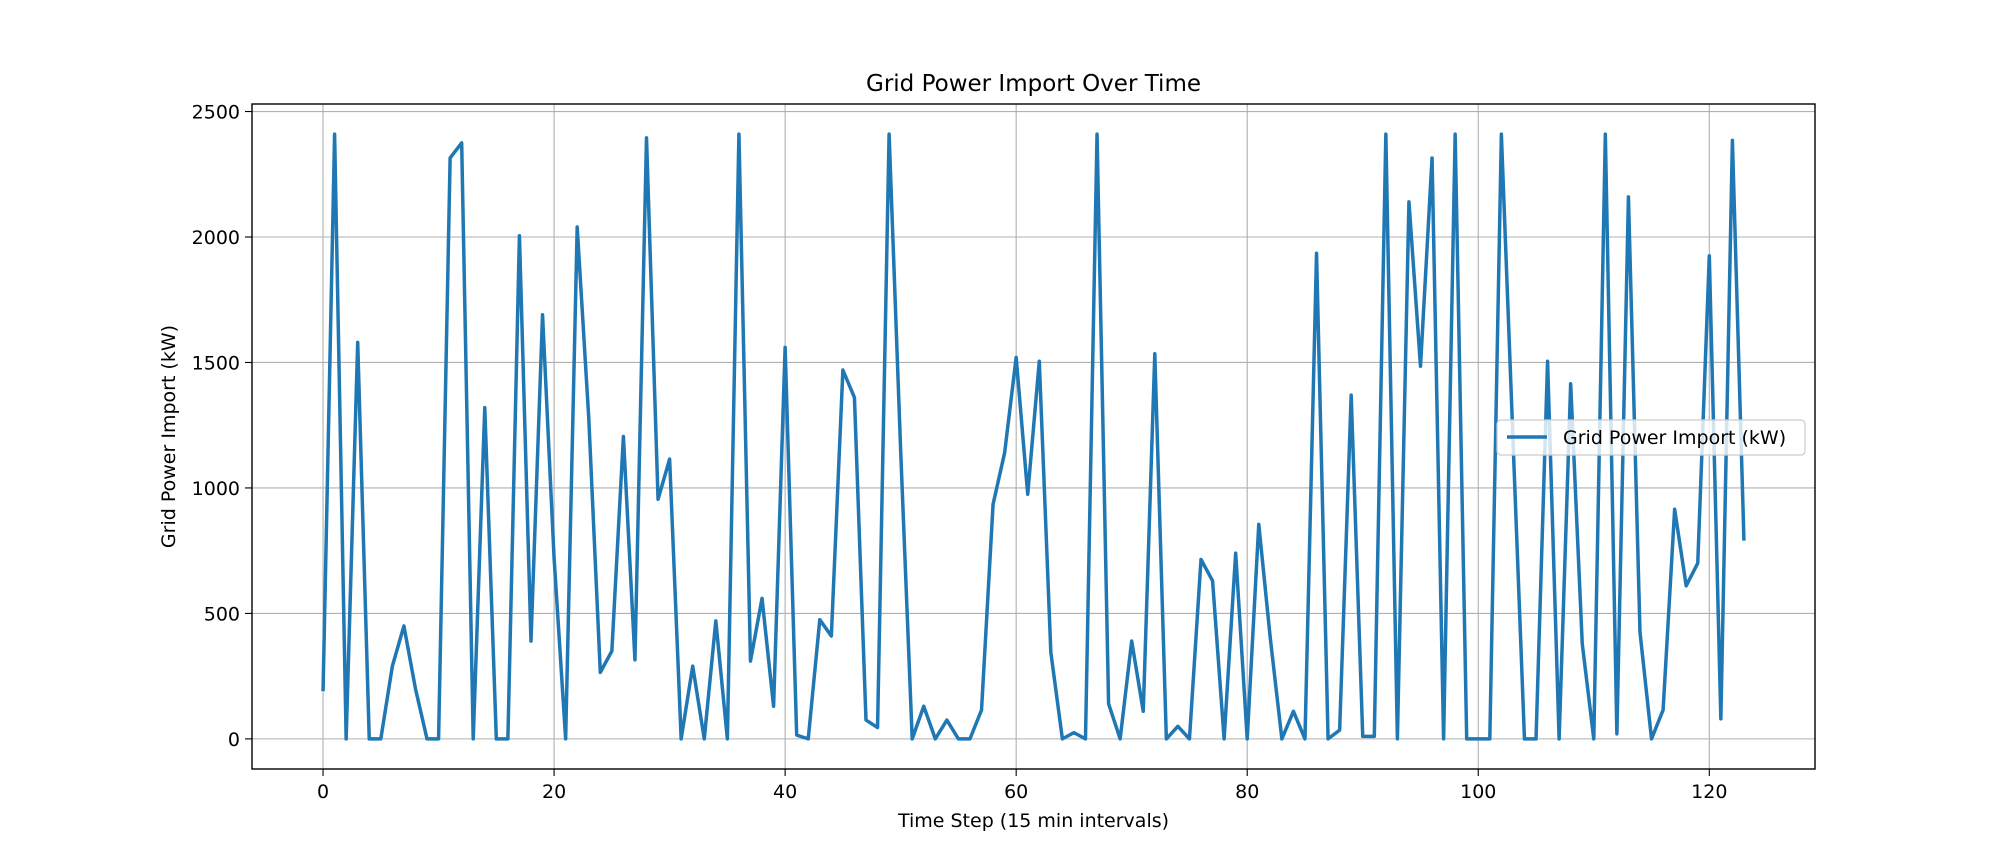 The width and height of the screenshot is (2016, 864). Describe the element at coordinates (323, 792) in the screenshot. I see `x-tick-label: 0` at that location.